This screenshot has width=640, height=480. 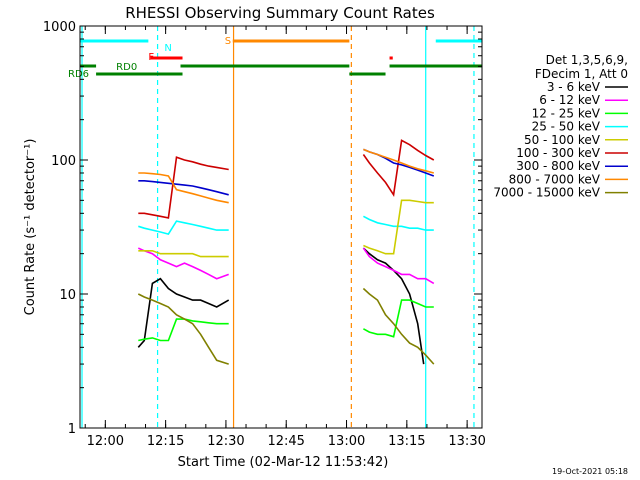 What do you see at coordinates (30, 227) in the screenshot?
I see `y-axis-label: Count Rate (s⁻¹ detector⁻¹)` at bounding box center [30, 227].